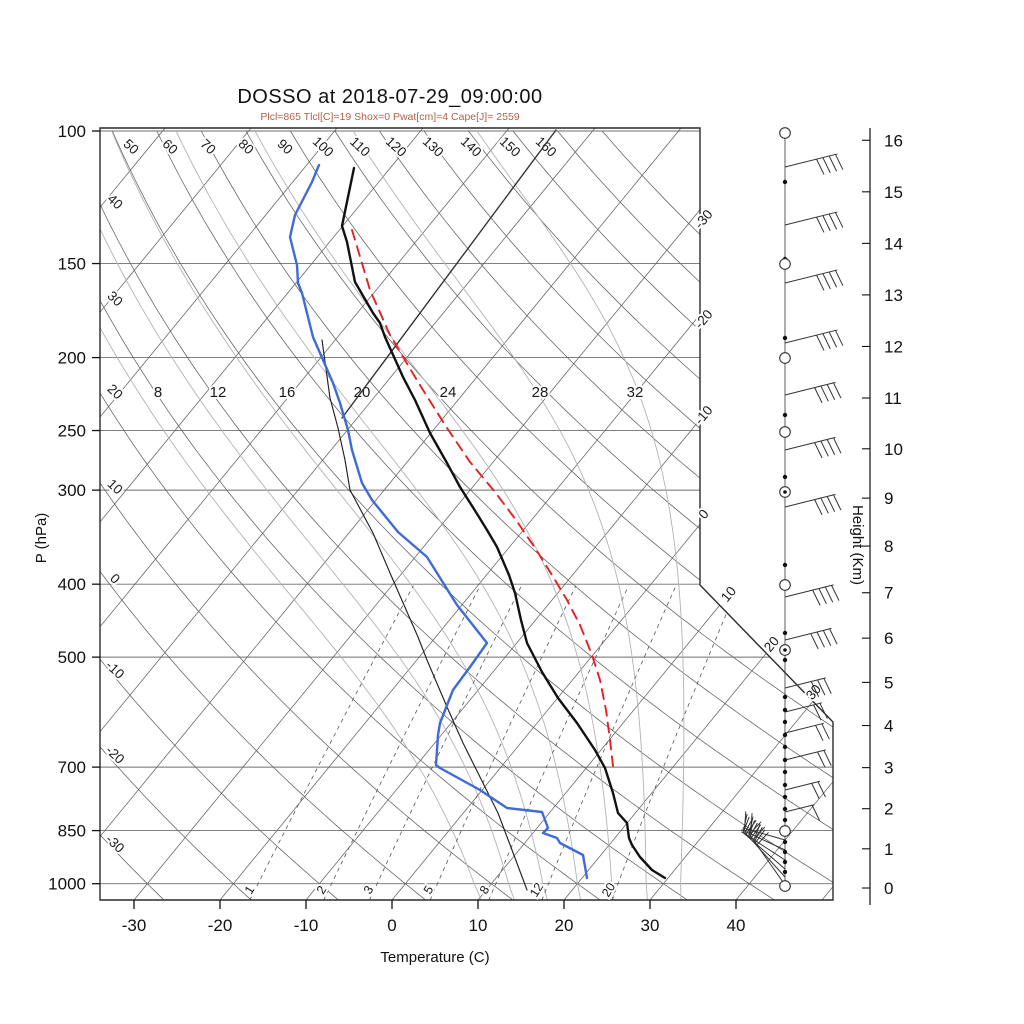 The height and width of the screenshot is (1024, 1024). I want to click on y-right-axis-title: Height (Km), so click(857, 545).